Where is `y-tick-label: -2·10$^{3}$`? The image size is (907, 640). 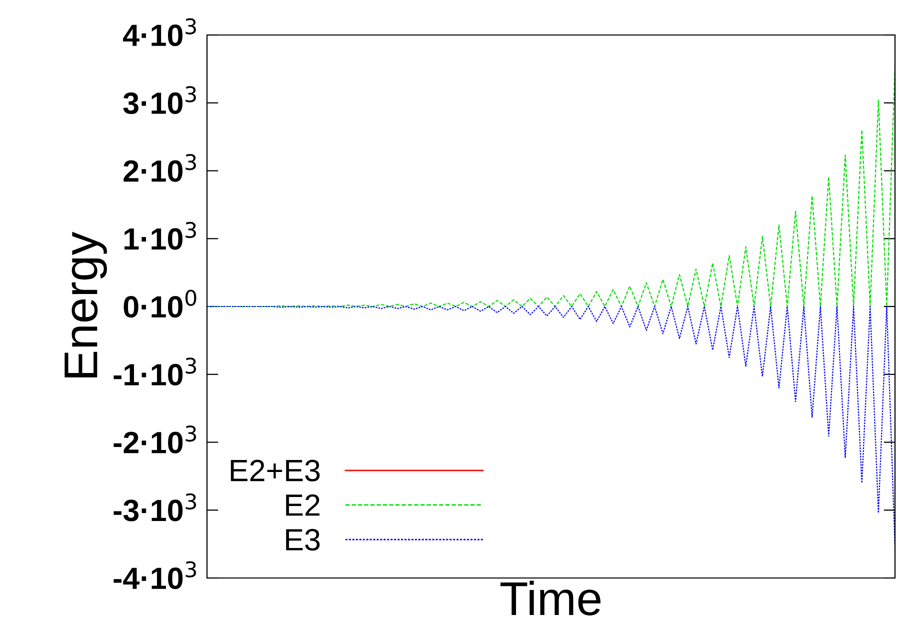
y-tick-label: -2·10$^{3}$ is located at coordinates (155, 440).